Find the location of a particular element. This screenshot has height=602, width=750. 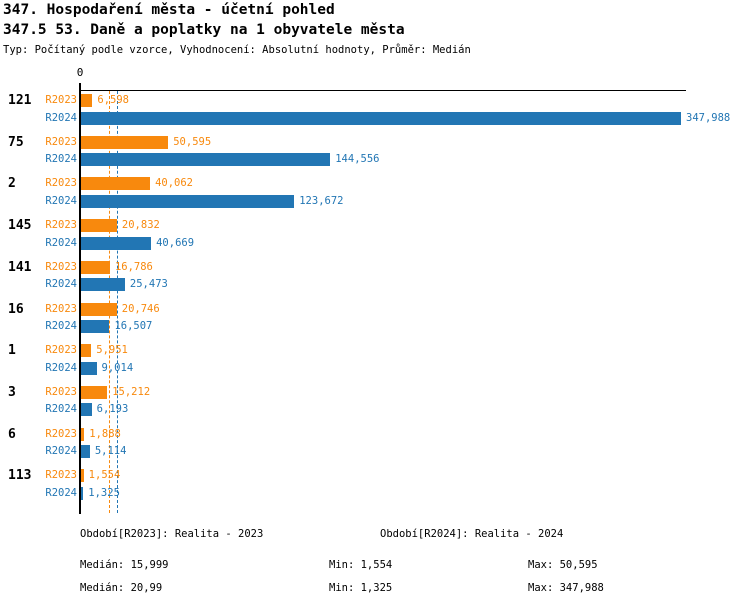

category-label: 6 is located at coordinates (12, 434).